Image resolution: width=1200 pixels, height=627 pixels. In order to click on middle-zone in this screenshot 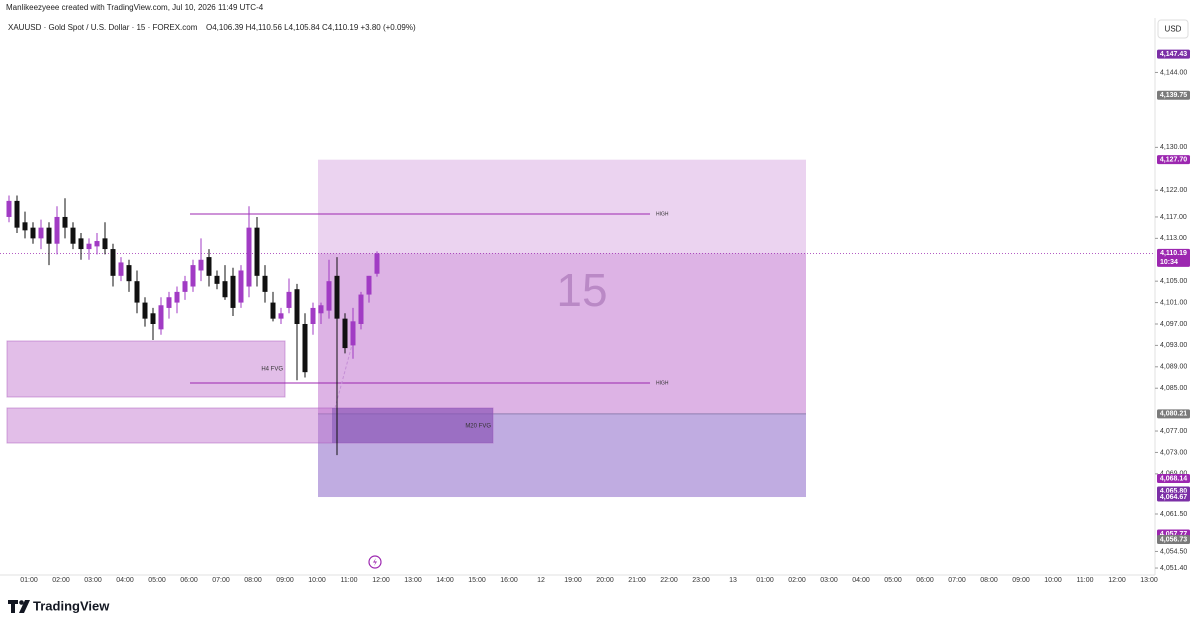, I will do `click(562, 333)`.